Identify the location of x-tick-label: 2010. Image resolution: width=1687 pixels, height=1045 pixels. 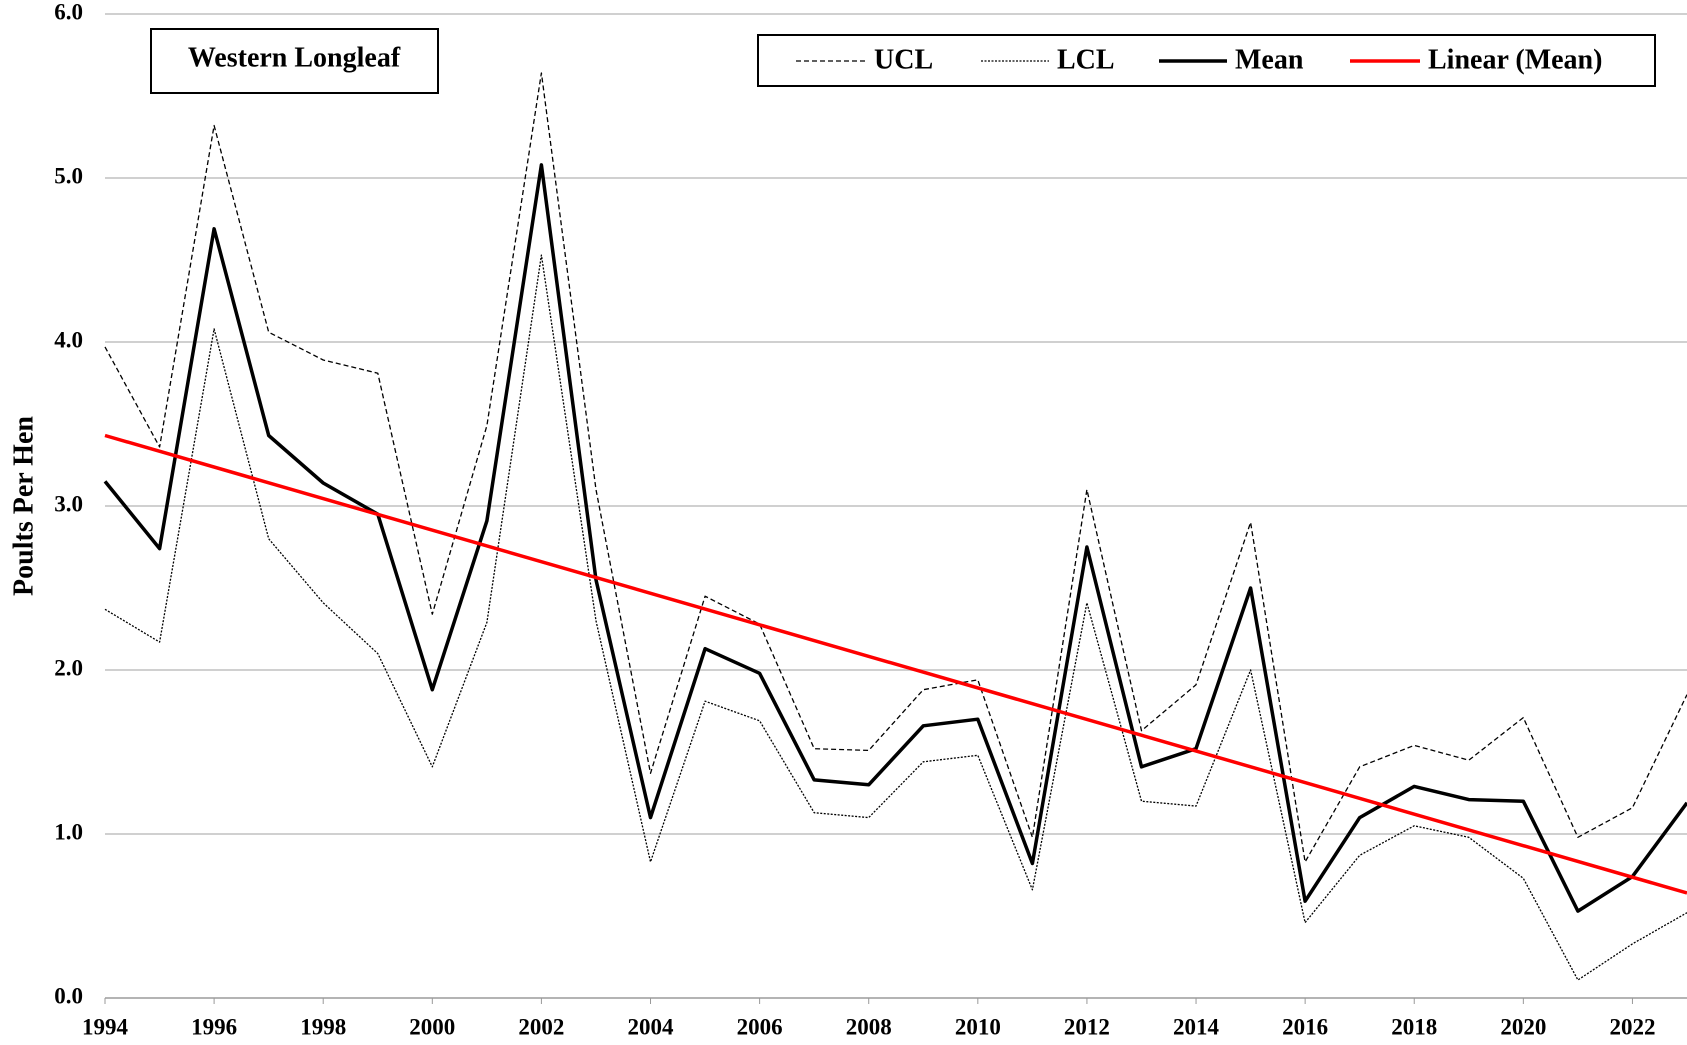
(978, 1026).